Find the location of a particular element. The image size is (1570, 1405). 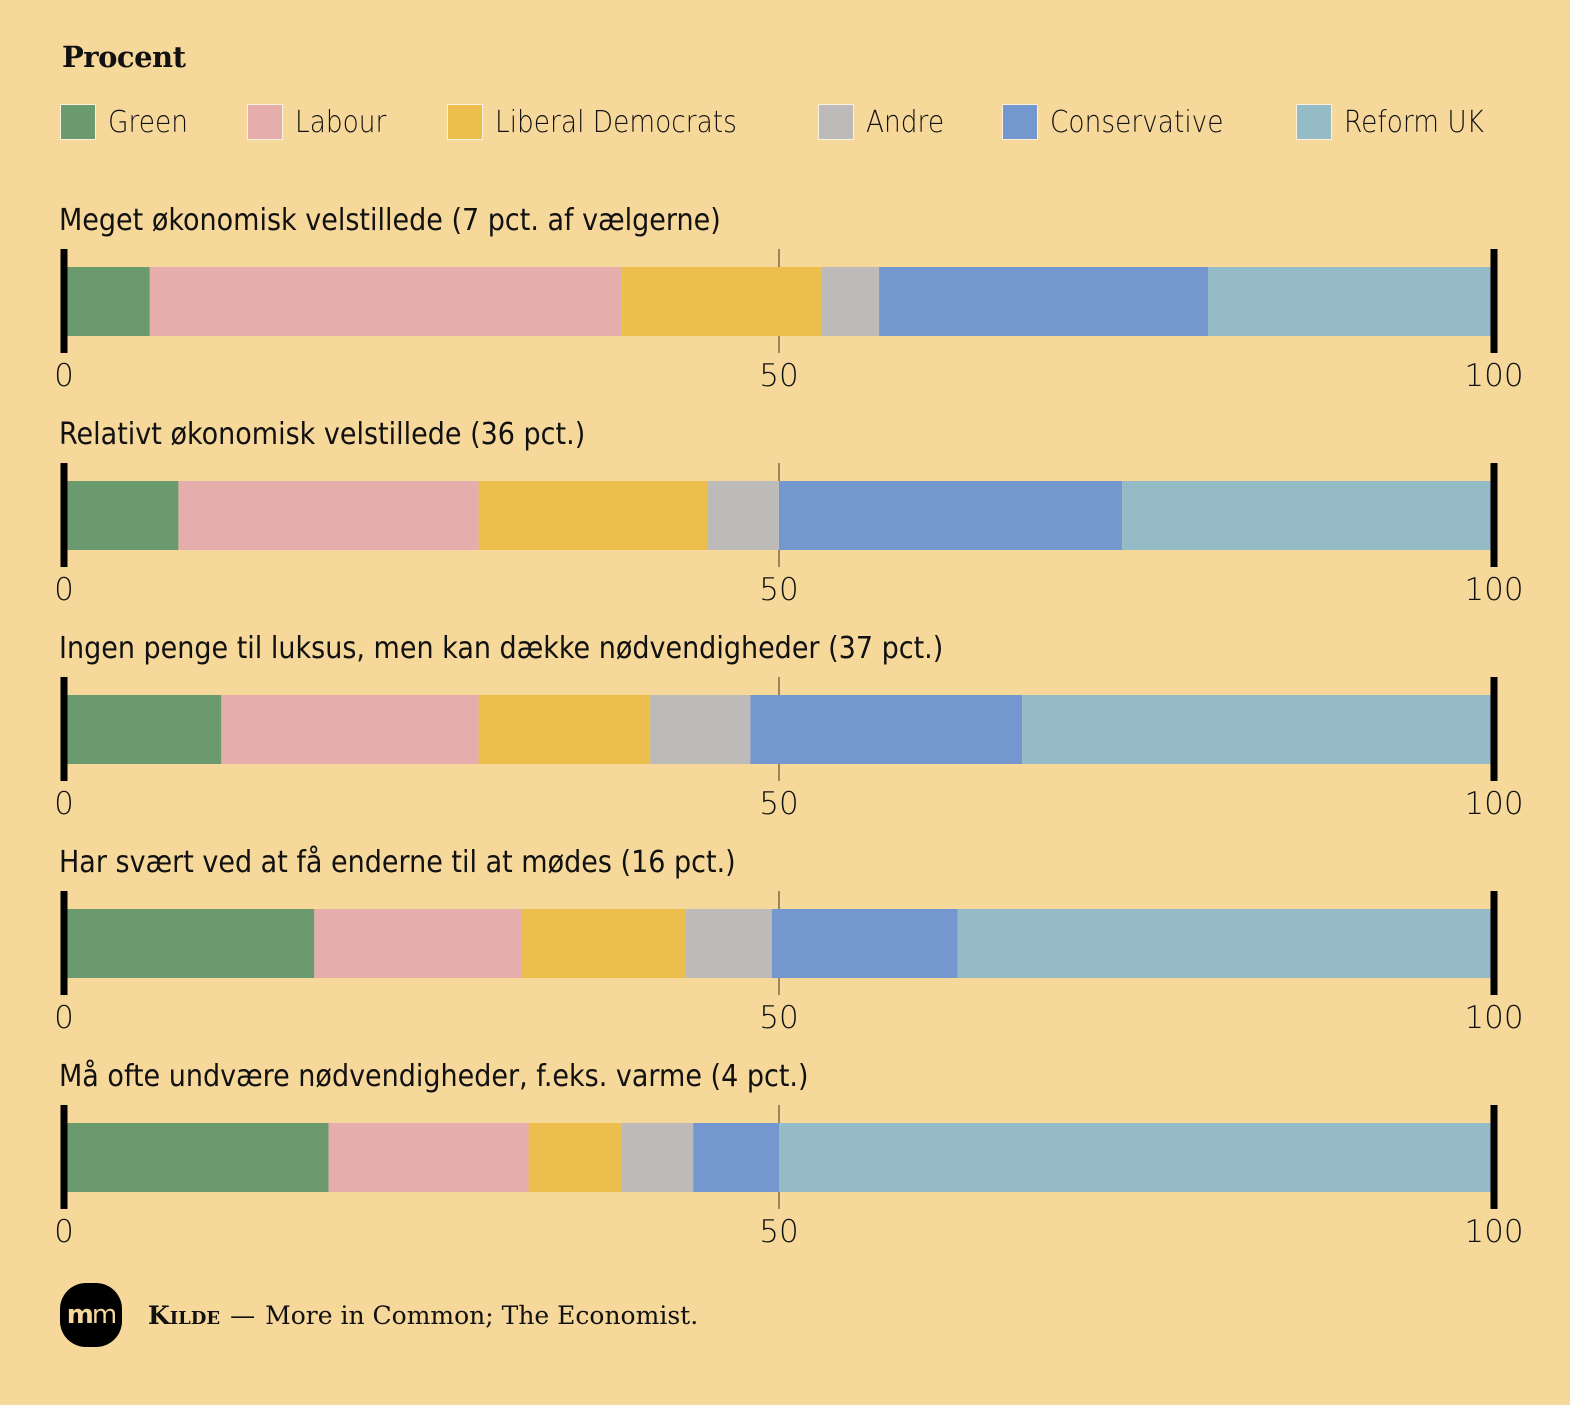

legend-label: Conservative is located at coordinates (1137, 122).